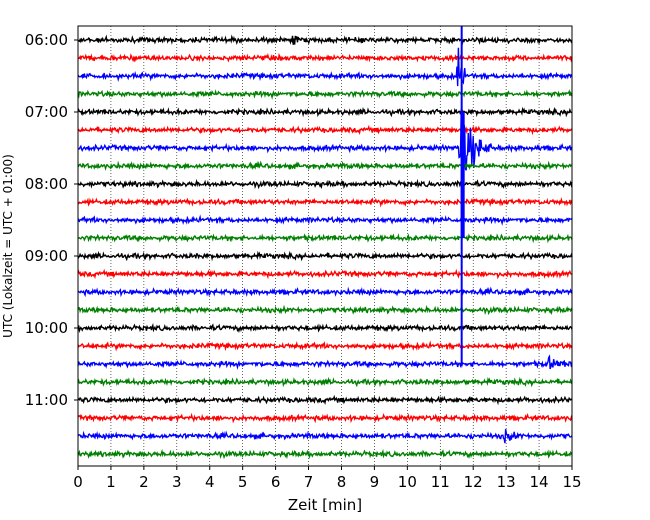 The height and width of the screenshot is (520, 650). Describe the element at coordinates (327, 478) in the screenshot. I see `x-axis-ticks: 0 1 2 3 4 5 6 7 8 9 10 11 12 13 14 15` at that location.